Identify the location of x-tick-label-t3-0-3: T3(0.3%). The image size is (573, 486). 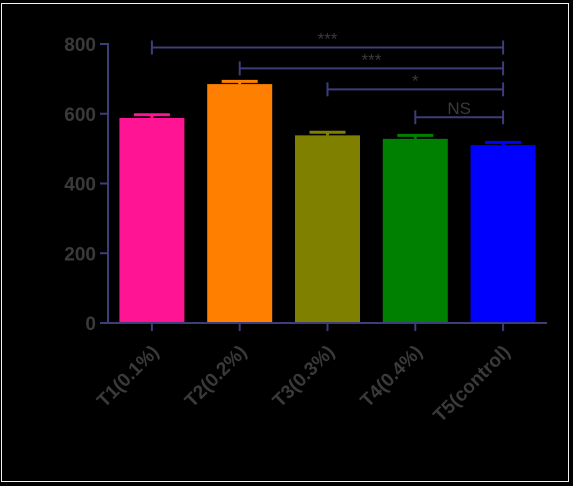
(304, 377).